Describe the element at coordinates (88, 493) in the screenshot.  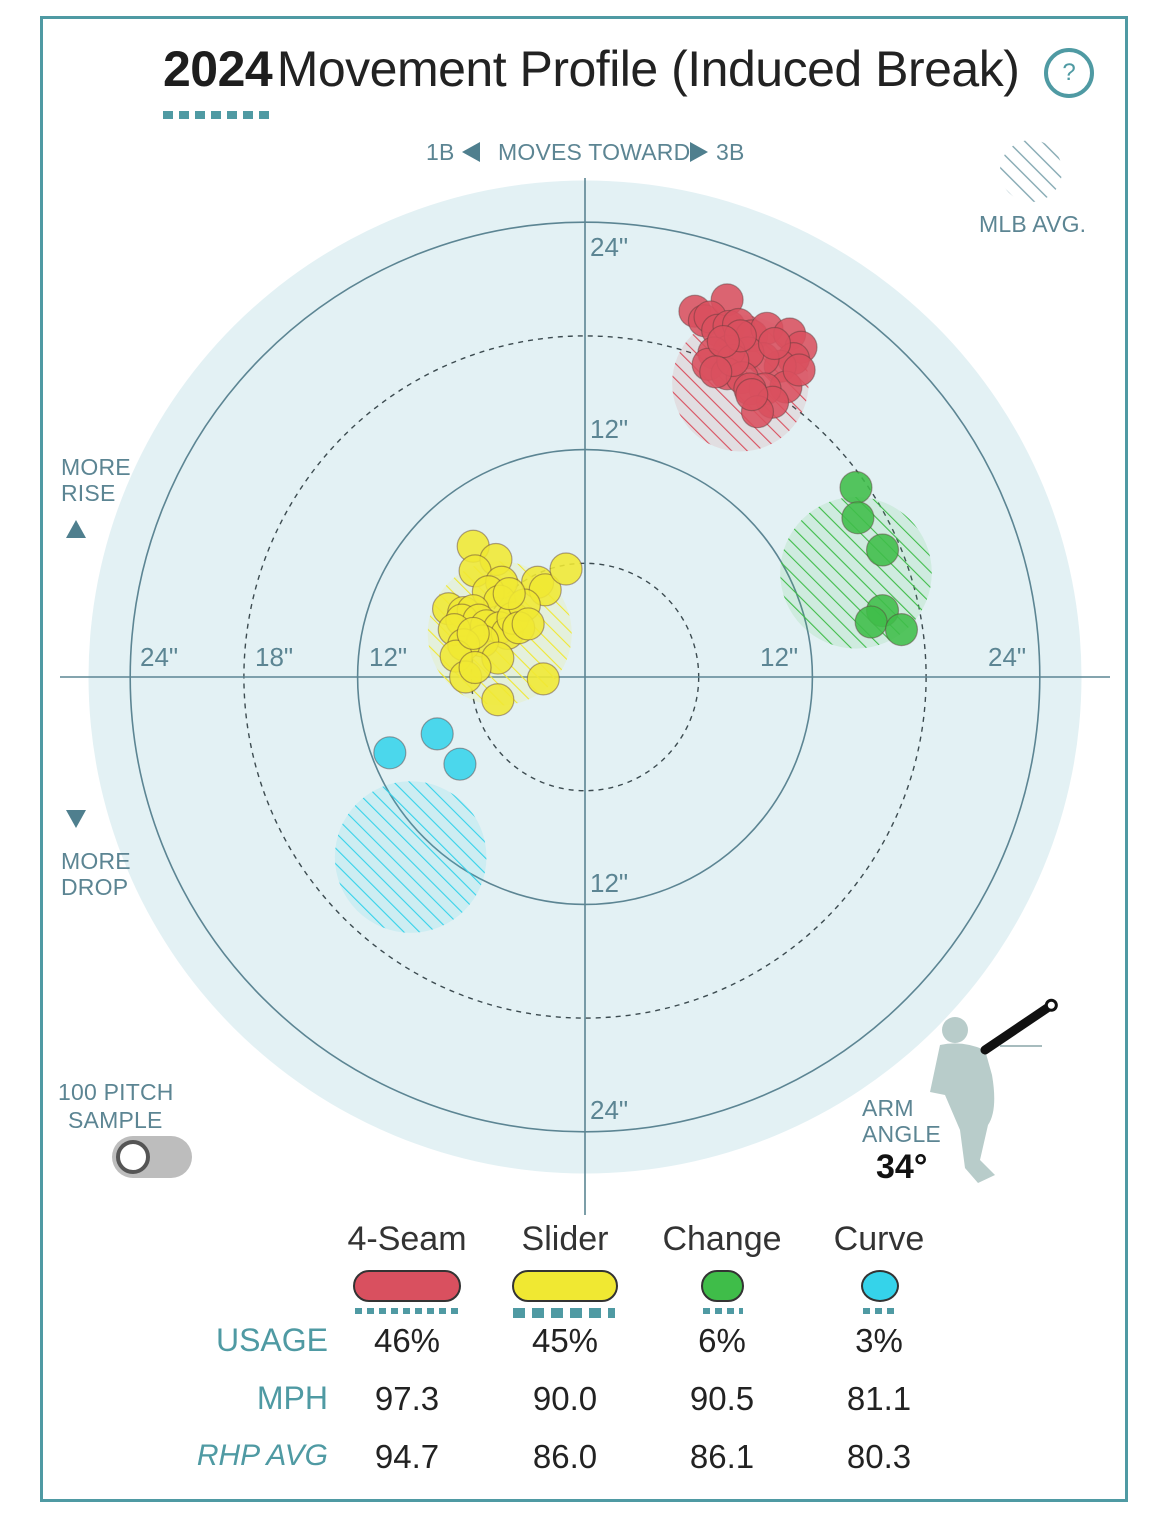
I see `more-rise-label-2: RISE` at that location.